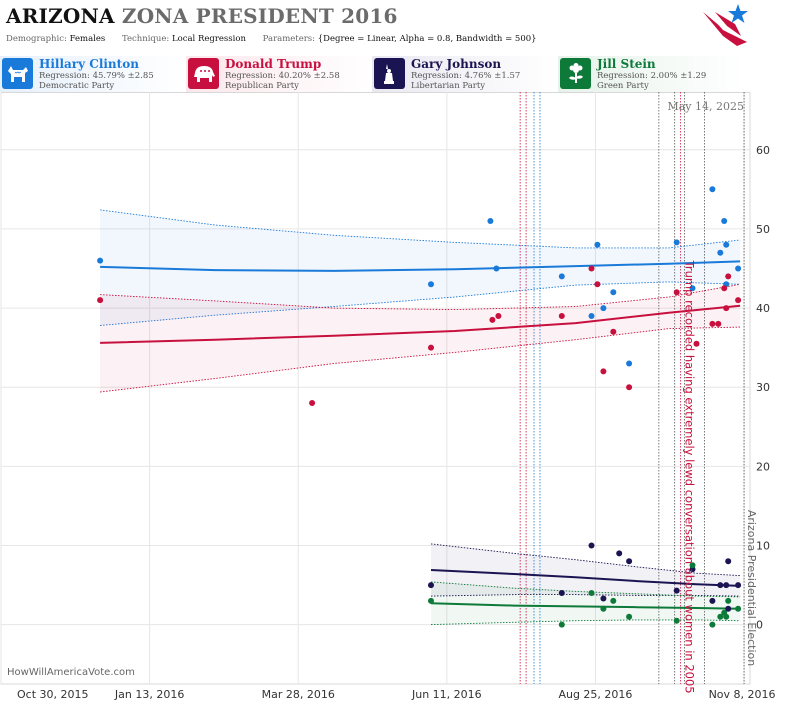 This screenshot has height=704, width=789. I want to click on liberty-icon, so click(389, 73).